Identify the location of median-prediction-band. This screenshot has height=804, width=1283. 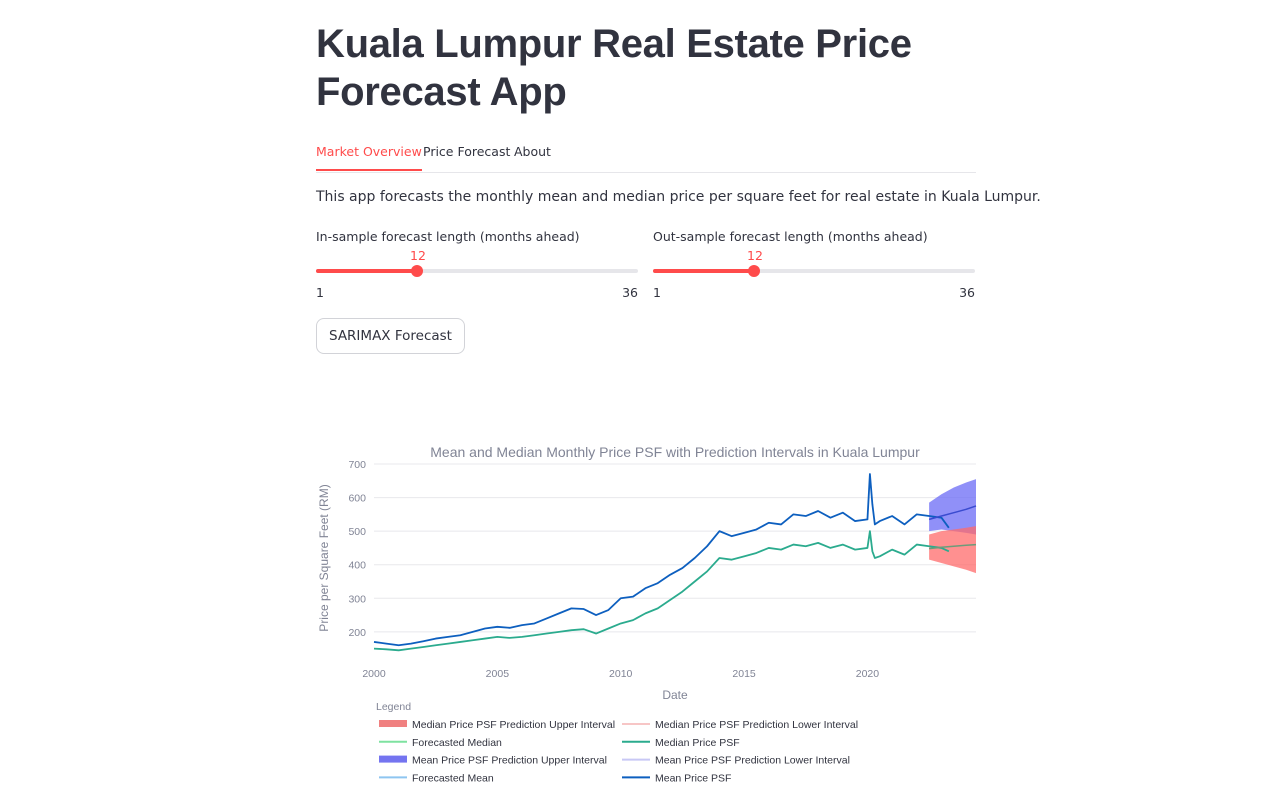
(952, 550).